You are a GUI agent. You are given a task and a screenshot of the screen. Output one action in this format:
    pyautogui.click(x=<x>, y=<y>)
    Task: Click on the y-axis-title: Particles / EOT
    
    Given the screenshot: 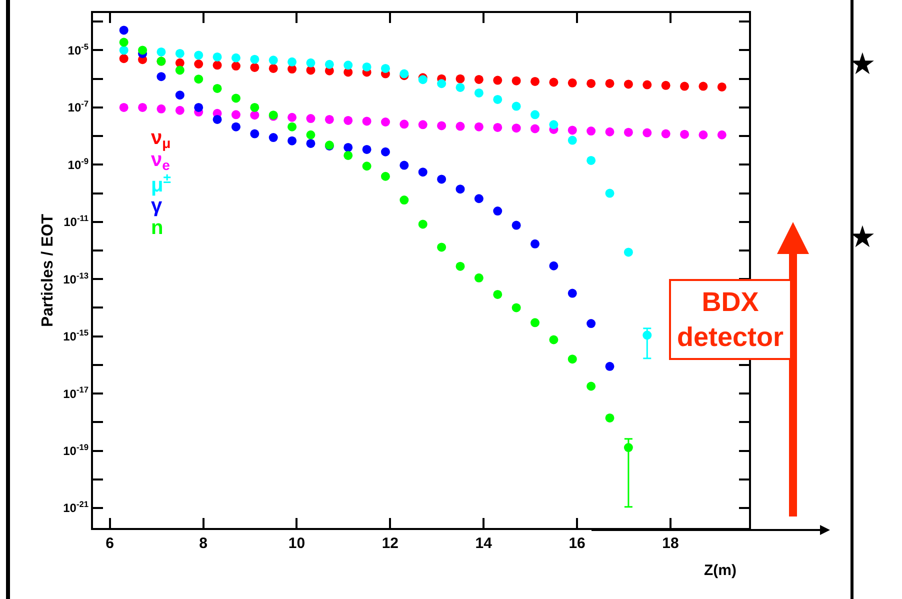 What is the action you would take?
    pyautogui.click(x=48, y=270)
    